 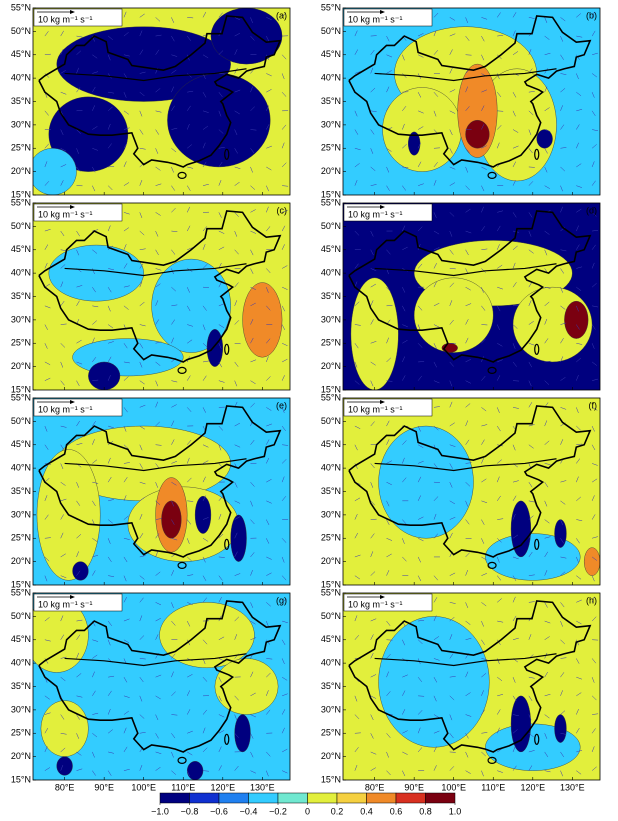 What do you see at coordinates (375, 787) in the screenshot?
I see `lon-label: 80°E` at bounding box center [375, 787].